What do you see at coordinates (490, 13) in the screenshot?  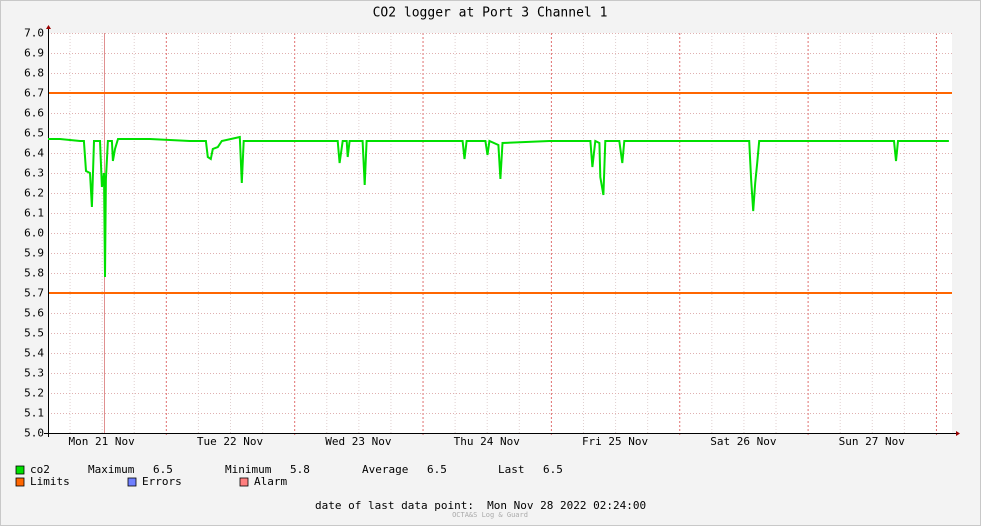 I see `chart-title: CO2 logger at Port 3 Channel 1` at bounding box center [490, 13].